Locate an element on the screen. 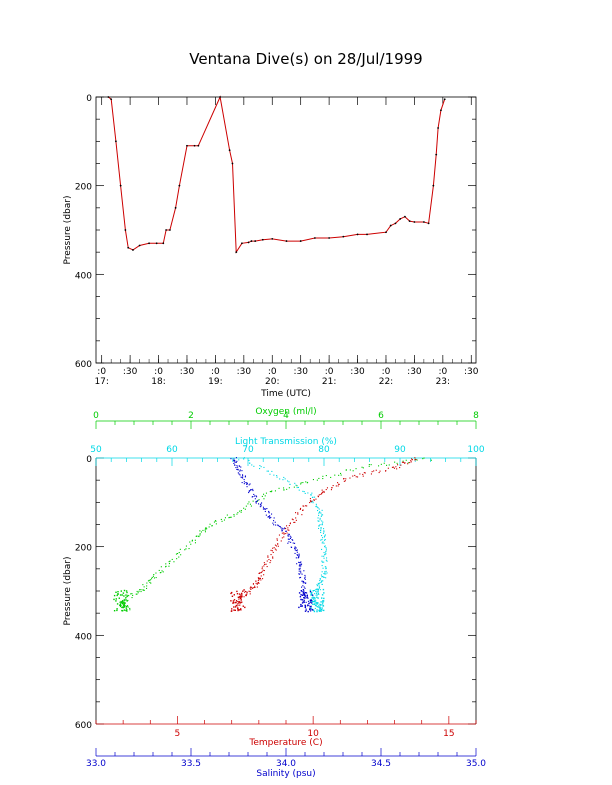 This screenshot has height=785, width=612. x-tick-label: :30 is located at coordinates (244, 372).